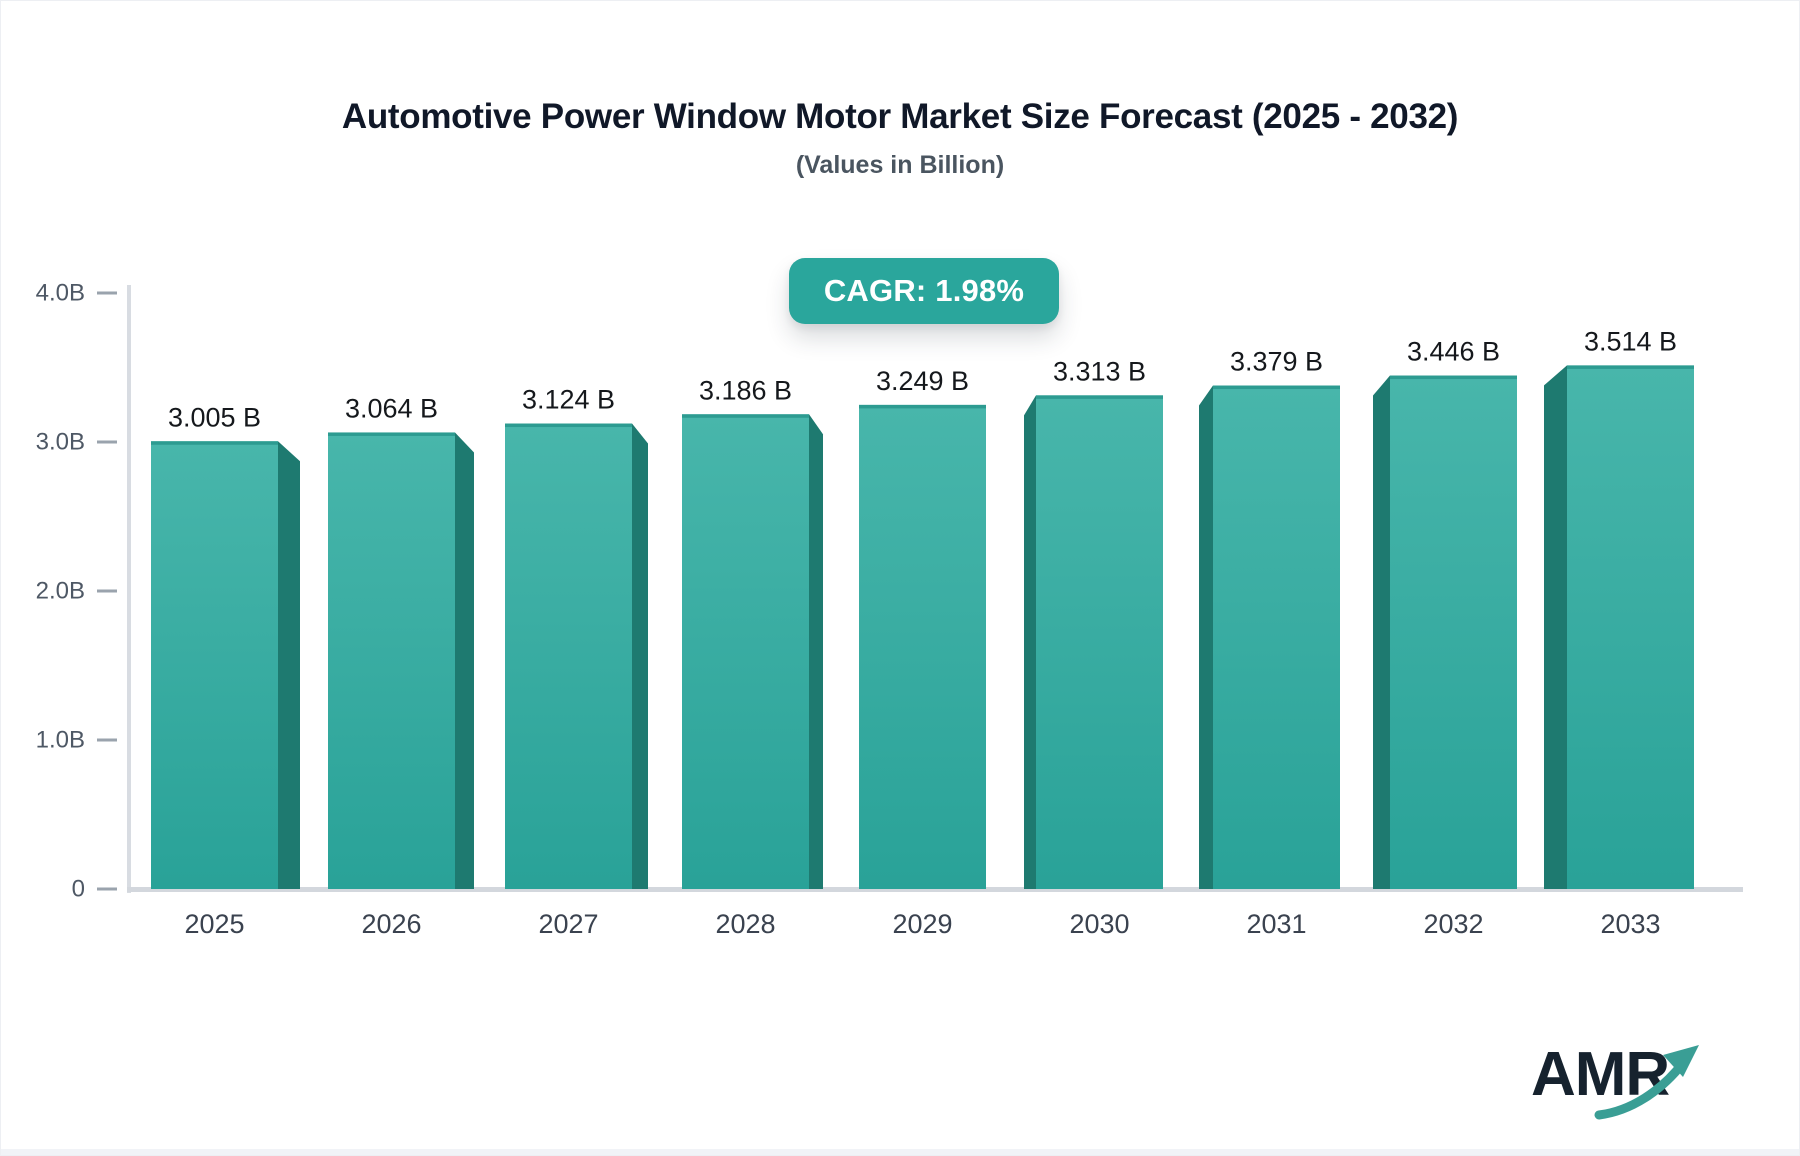 The image size is (1800, 1156). What do you see at coordinates (60, 591) in the screenshot?
I see `y-tick-label: 2.0B` at bounding box center [60, 591].